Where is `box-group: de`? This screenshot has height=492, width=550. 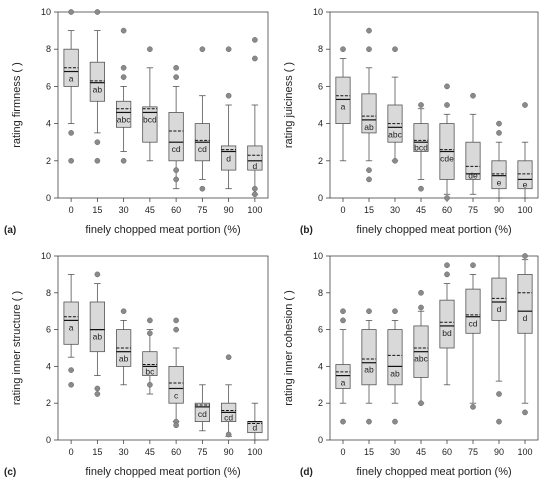
box-group: de is located at coordinates (473, 143).